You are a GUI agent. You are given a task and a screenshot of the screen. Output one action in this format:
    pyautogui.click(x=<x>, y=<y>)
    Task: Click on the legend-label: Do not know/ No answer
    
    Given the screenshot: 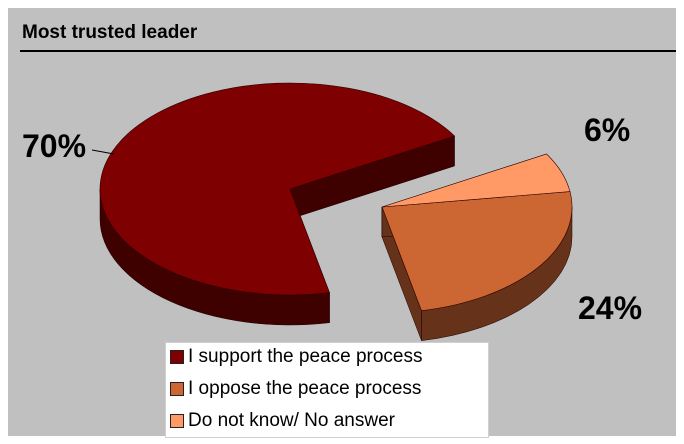 What is the action you would take?
    pyautogui.click(x=291, y=421)
    